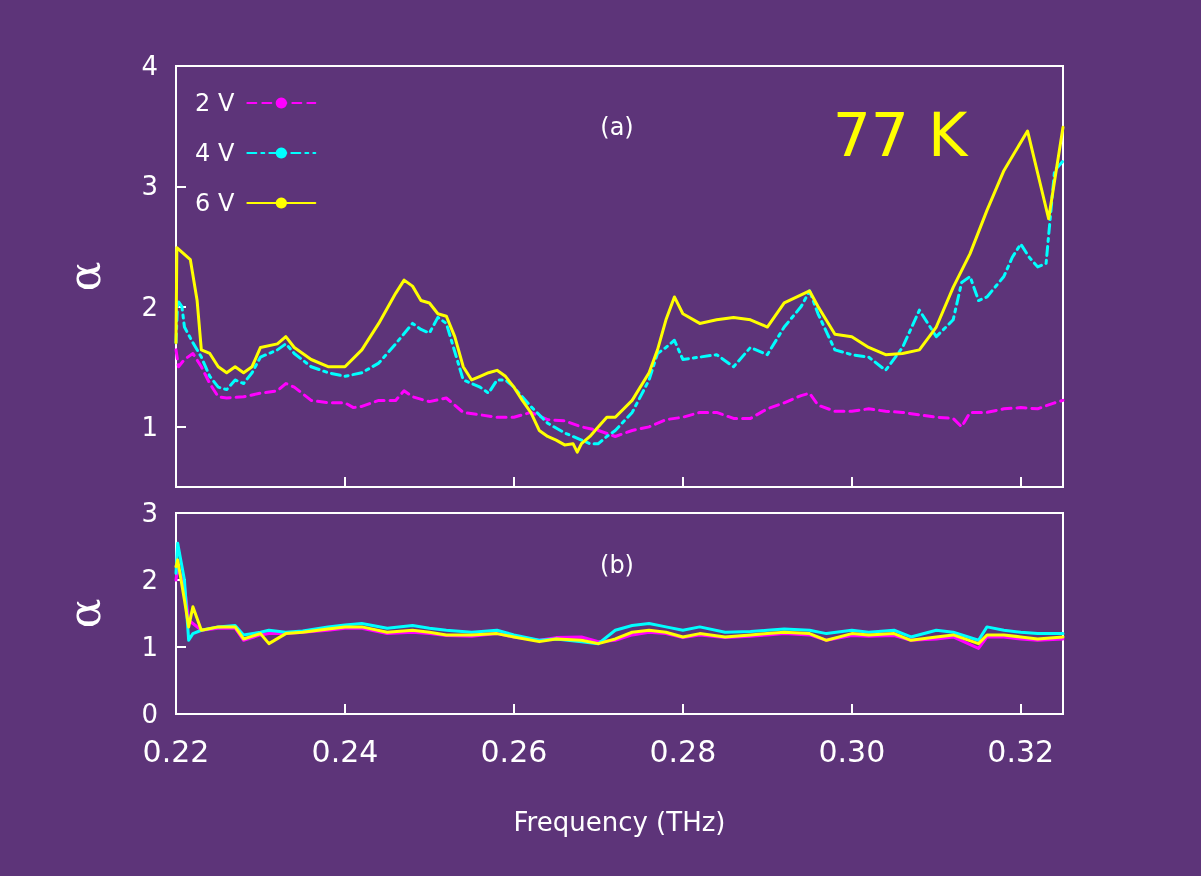 The height and width of the screenshot is (876, 1201). Describe the element at coordinates (345, 751) in the screenshot. I see `x-tick-label: 0.24` at that location.